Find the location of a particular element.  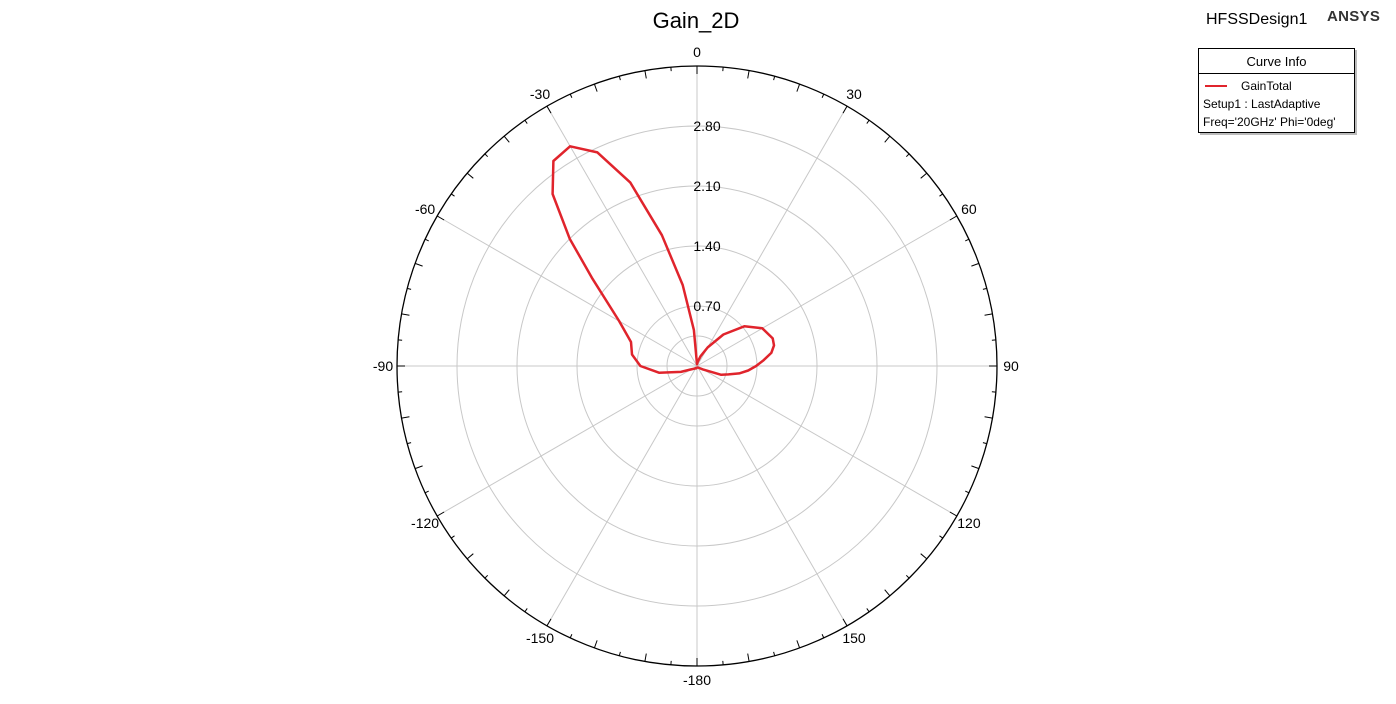

legend-heading: Curve Info is located at coordinates (1276, 61).